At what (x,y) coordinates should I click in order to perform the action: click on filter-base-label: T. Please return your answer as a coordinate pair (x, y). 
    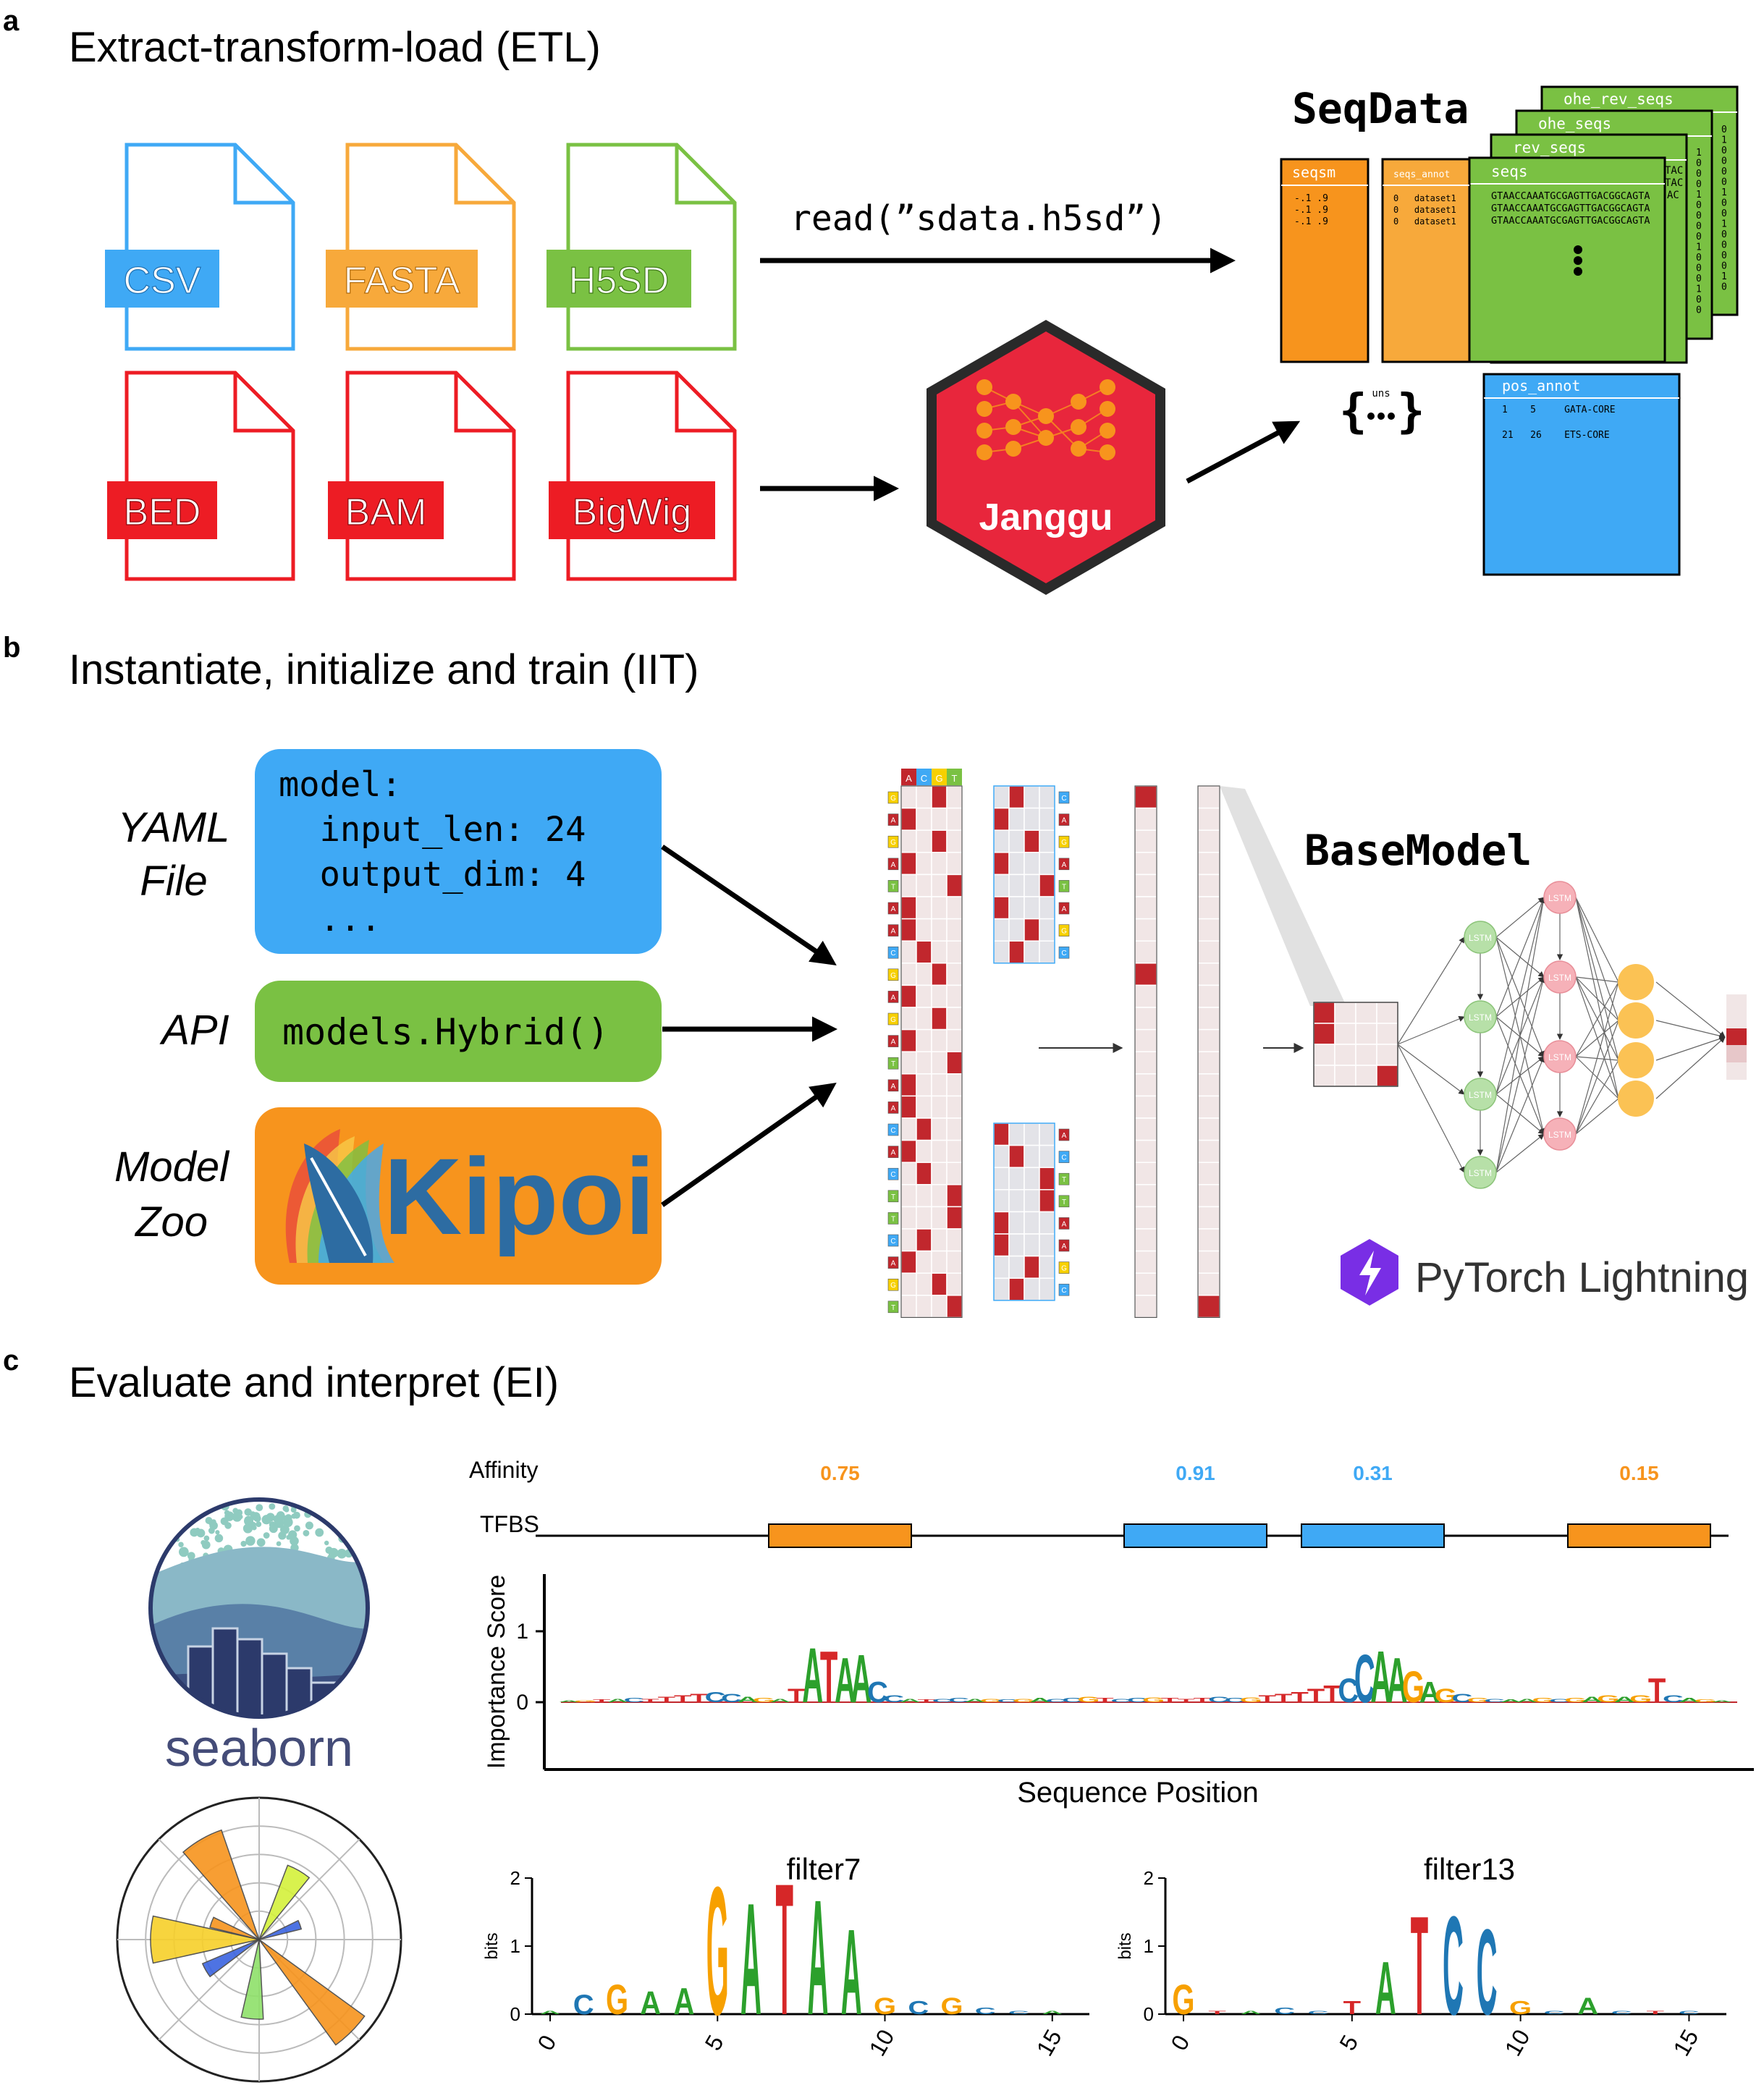
    Looking at the image, I should click on (1064, 887).